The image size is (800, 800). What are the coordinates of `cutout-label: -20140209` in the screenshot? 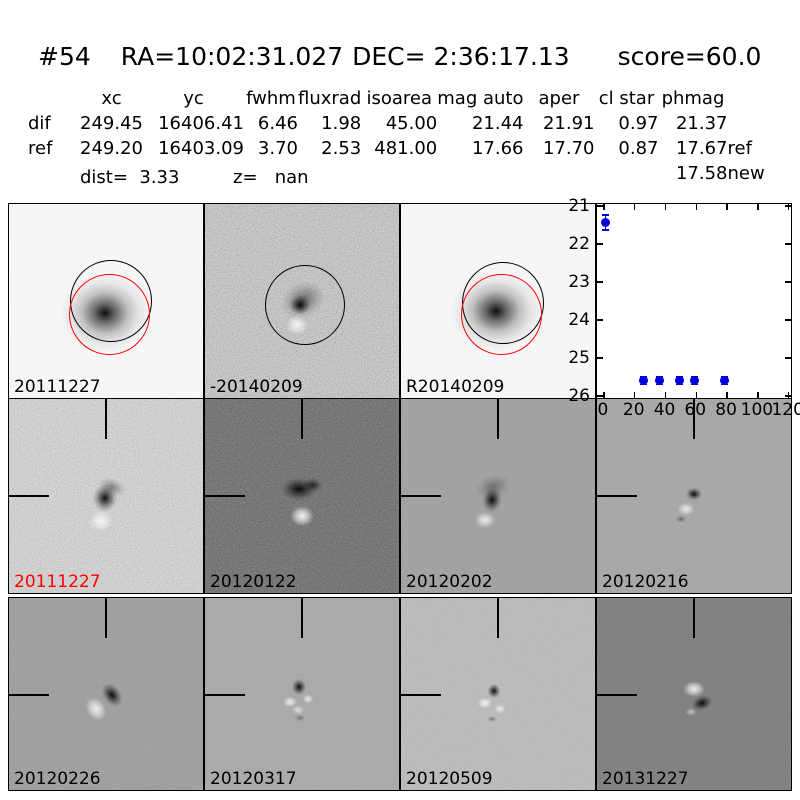 It's located at (256, 387).